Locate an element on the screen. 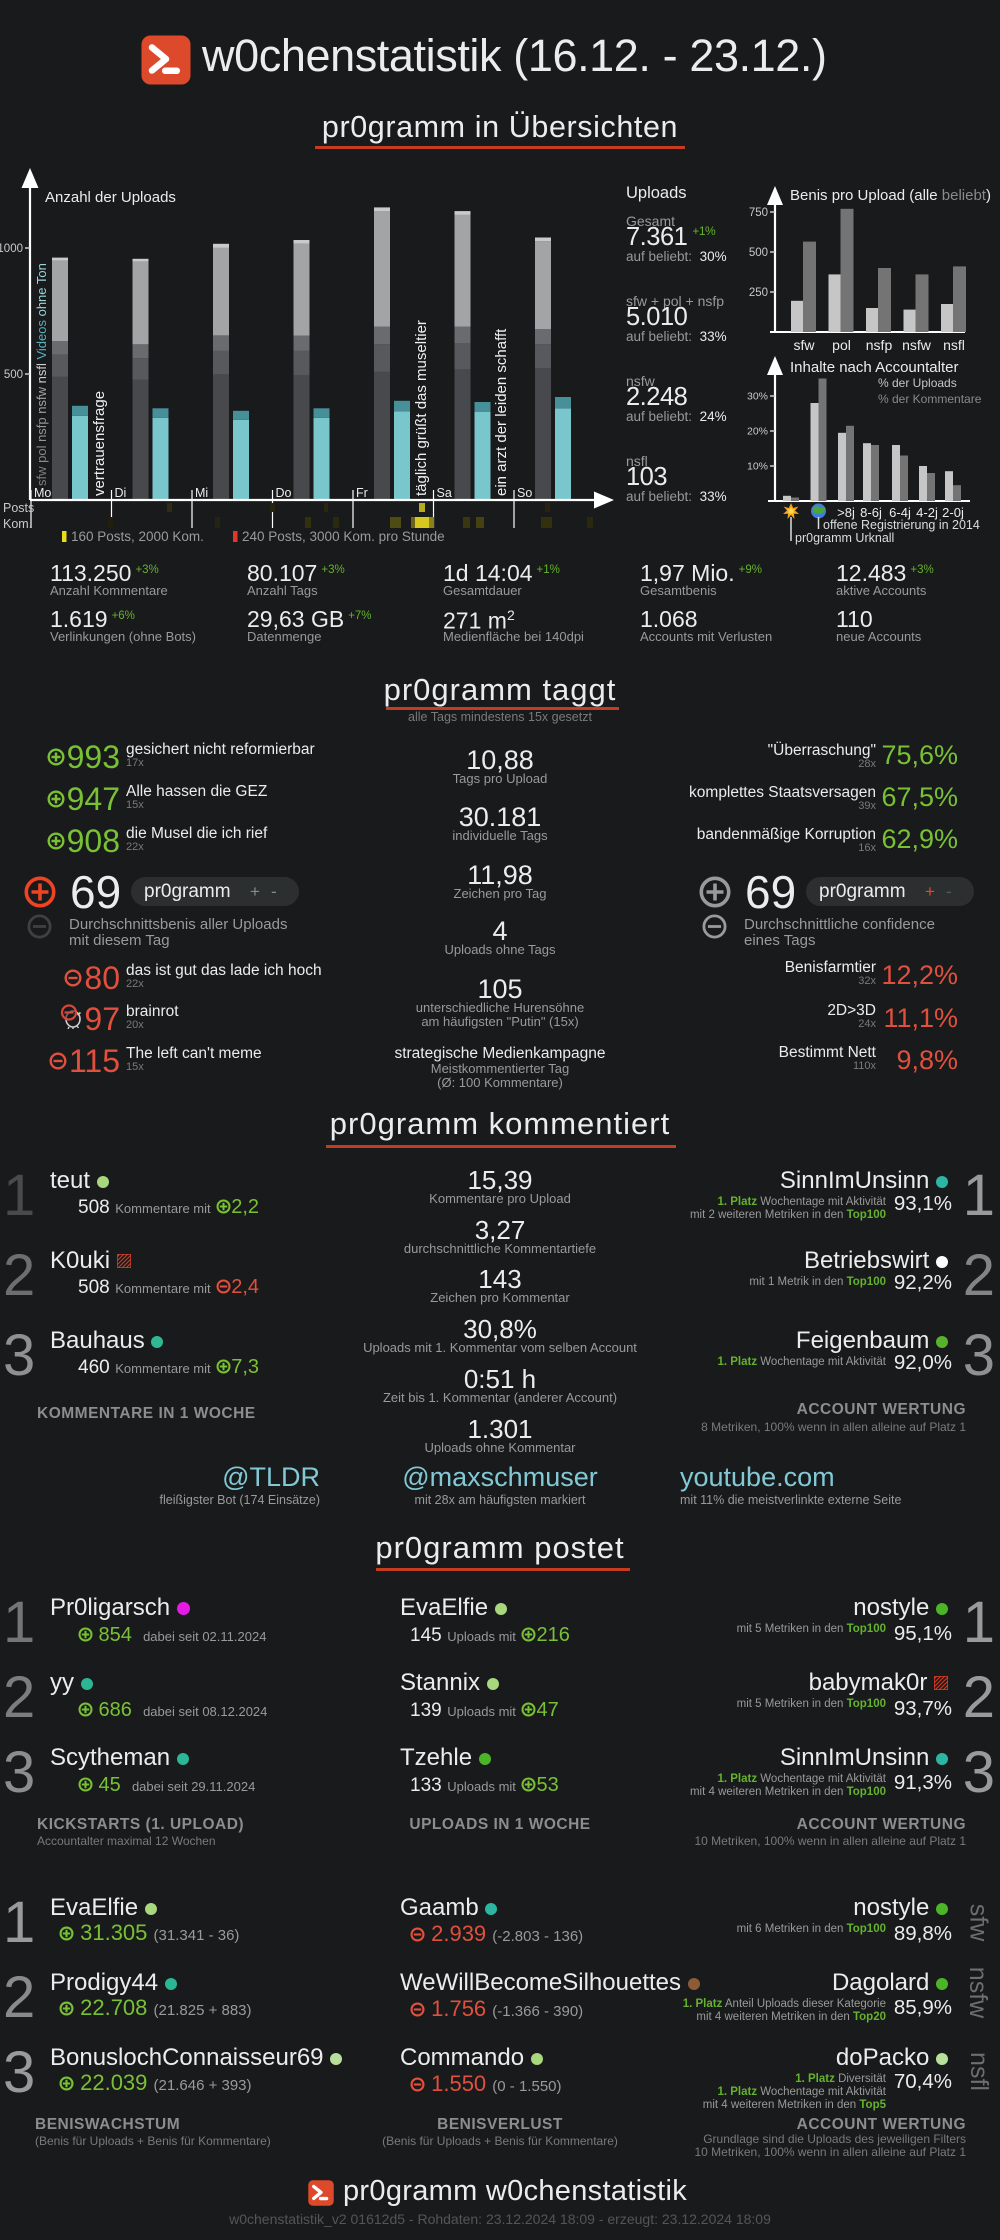  svg-text: Sa is located at coordinates (444, 493).